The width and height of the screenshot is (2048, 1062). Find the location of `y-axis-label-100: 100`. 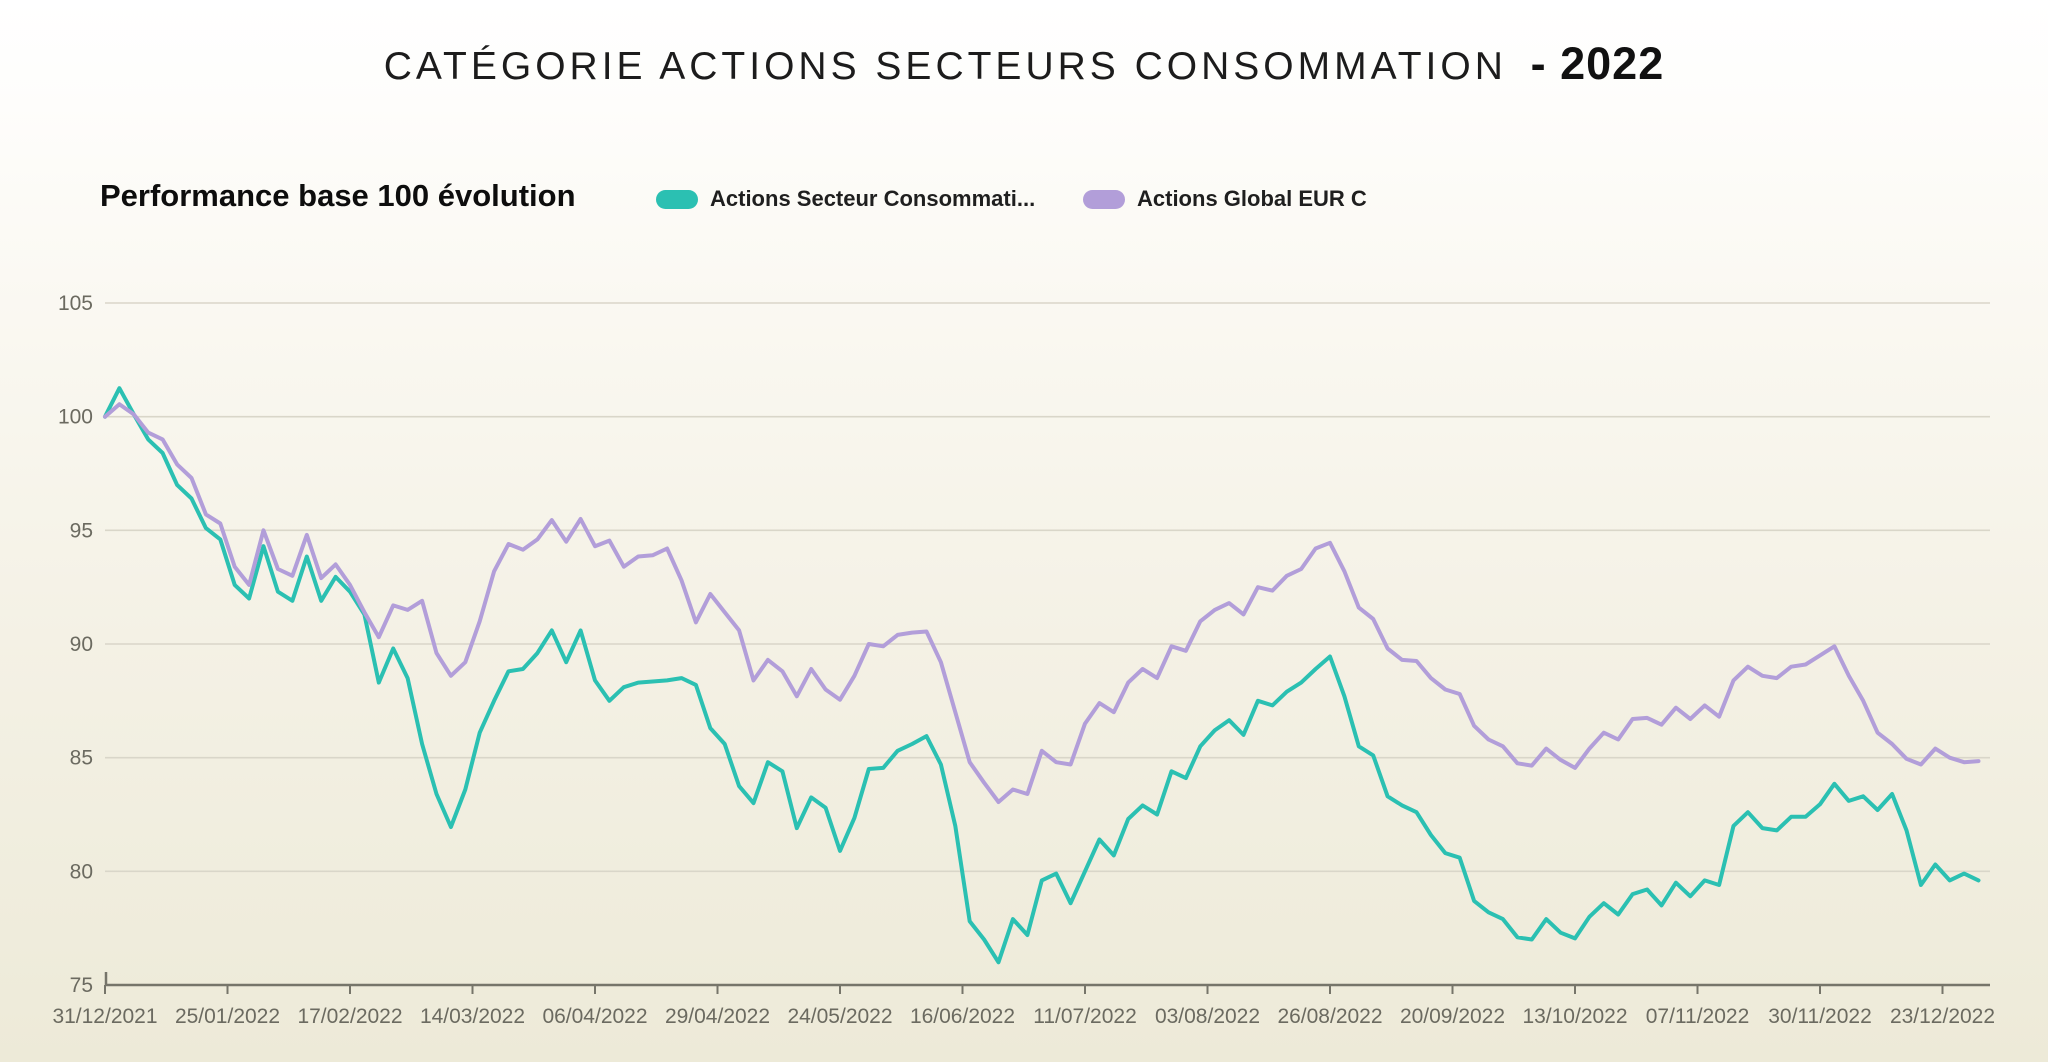

y-axis-label-100: 100 is located at coordinates (75, 417).